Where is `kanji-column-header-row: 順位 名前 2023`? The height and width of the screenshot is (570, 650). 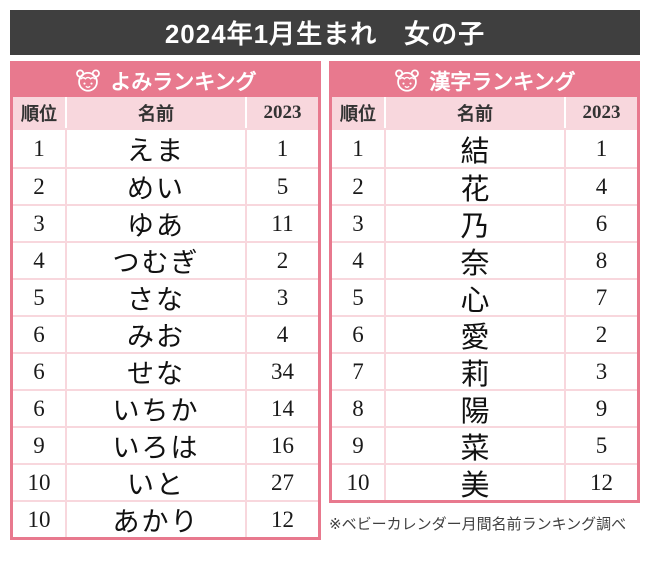 kanji-column-header-row: 順位 名前 2023 is located at coordinates (484, 113).